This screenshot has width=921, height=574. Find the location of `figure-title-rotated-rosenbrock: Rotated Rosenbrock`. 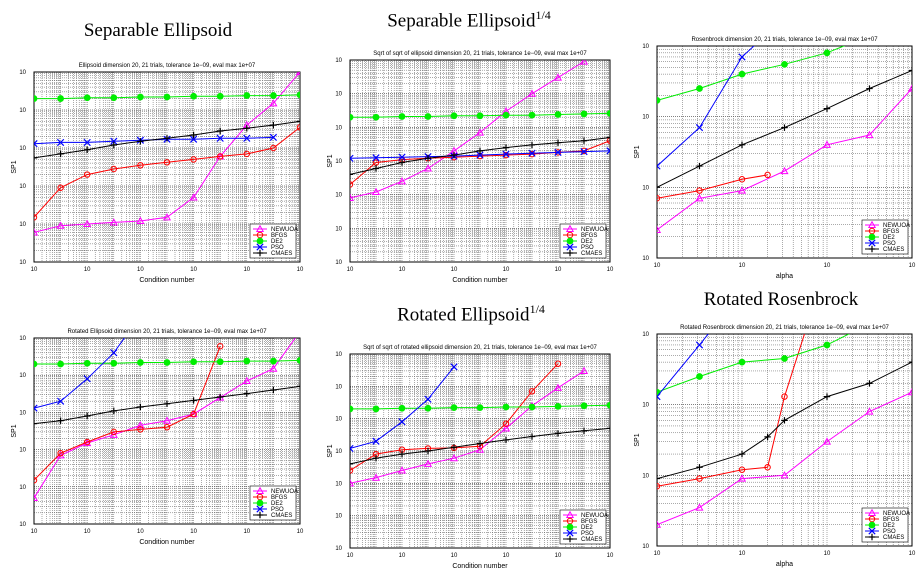

figure-title-rotated-rosenbrock: Rotated Rosenbrock is located at coordinates (781, 299).